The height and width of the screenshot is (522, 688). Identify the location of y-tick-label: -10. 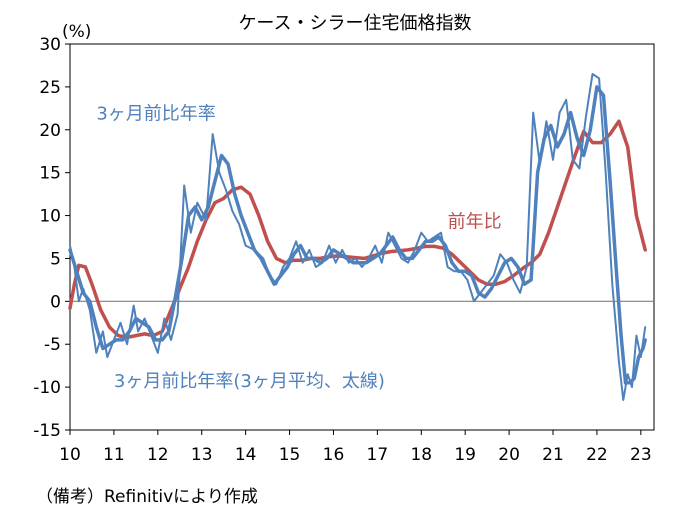
(47, 388).